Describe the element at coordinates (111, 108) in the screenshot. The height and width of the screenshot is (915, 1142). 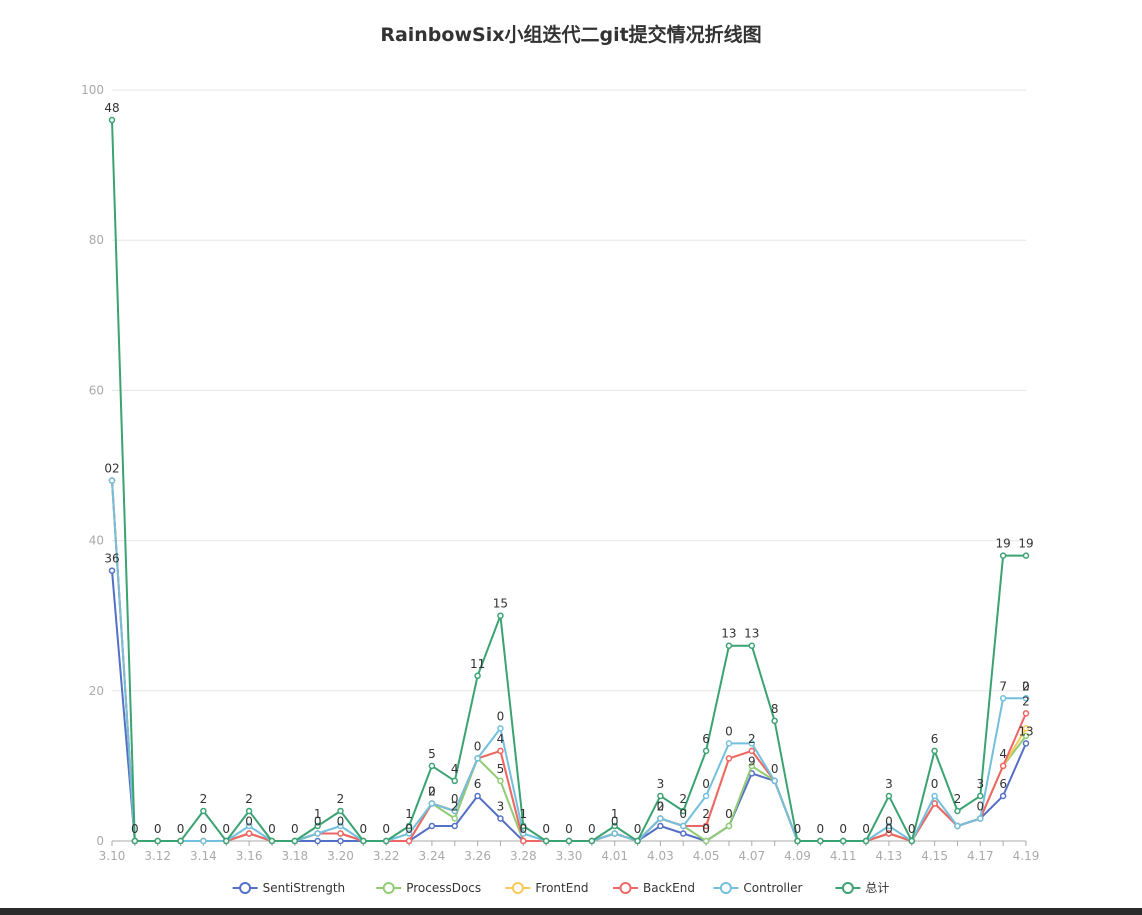
I see `data-label: 48` at that location.